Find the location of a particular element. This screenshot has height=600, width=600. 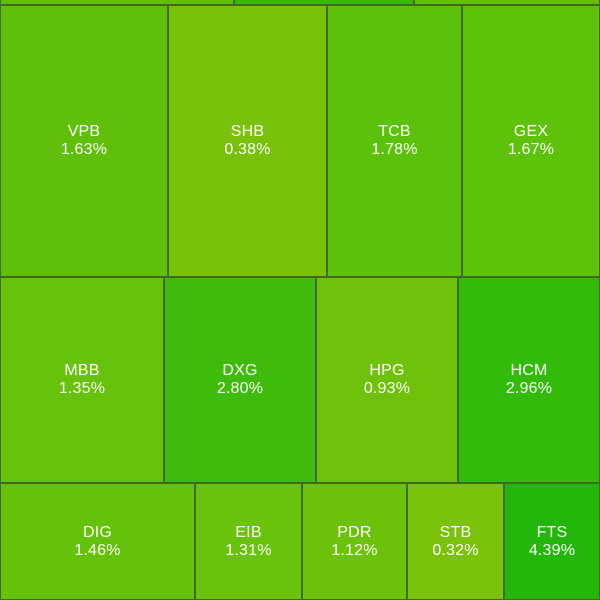

stock-change: 1.31% is located at coordinates (248, 550).